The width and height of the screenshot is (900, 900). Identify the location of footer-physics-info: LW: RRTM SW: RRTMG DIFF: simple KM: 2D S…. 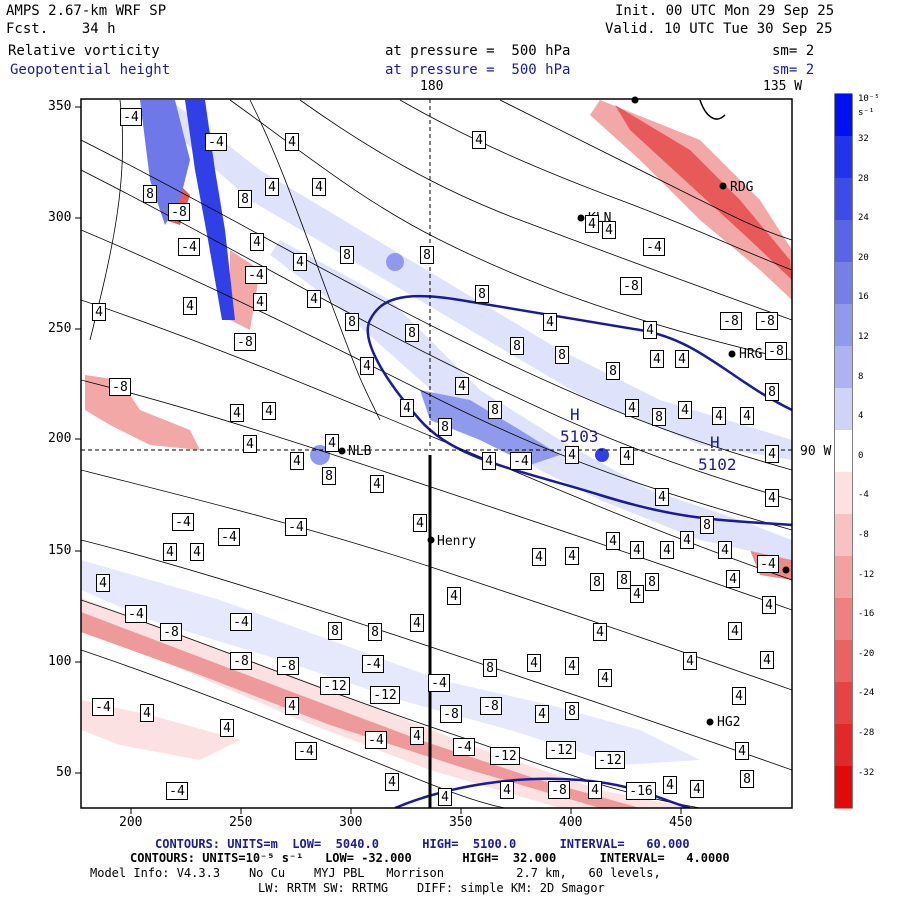
(431, 888).